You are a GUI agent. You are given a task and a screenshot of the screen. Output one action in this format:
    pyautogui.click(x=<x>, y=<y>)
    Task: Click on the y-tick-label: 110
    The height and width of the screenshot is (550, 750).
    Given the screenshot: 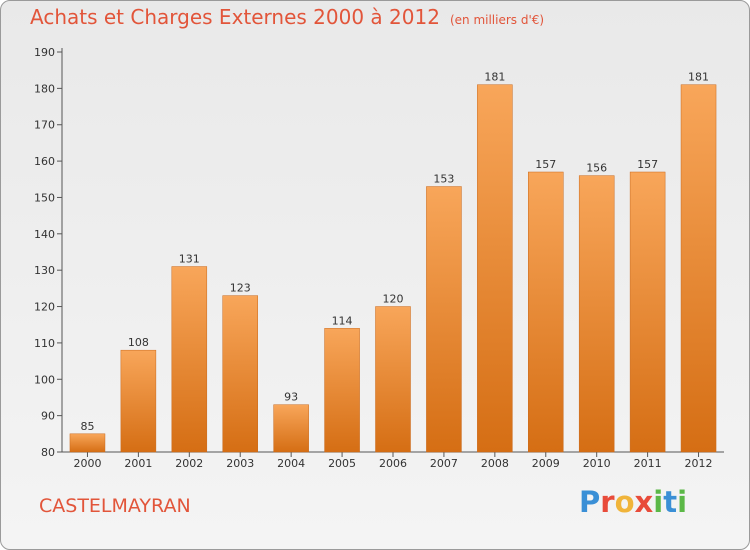 What is the action you would take?
    pyautogui.click(x=44, y=343)
    